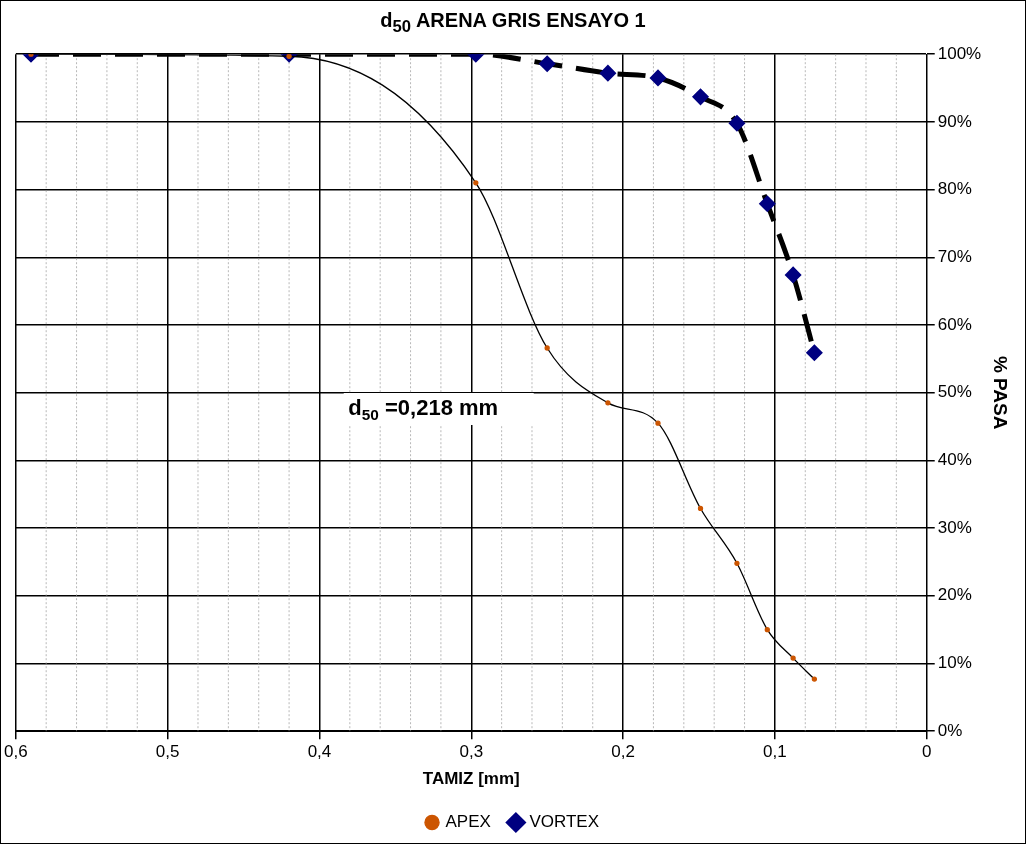 The width and height of the screenshot is (1026, 844). Describe the element at coordinates (954, 527) in the screenshot. I see `y-tick-label: 30%` at that location.